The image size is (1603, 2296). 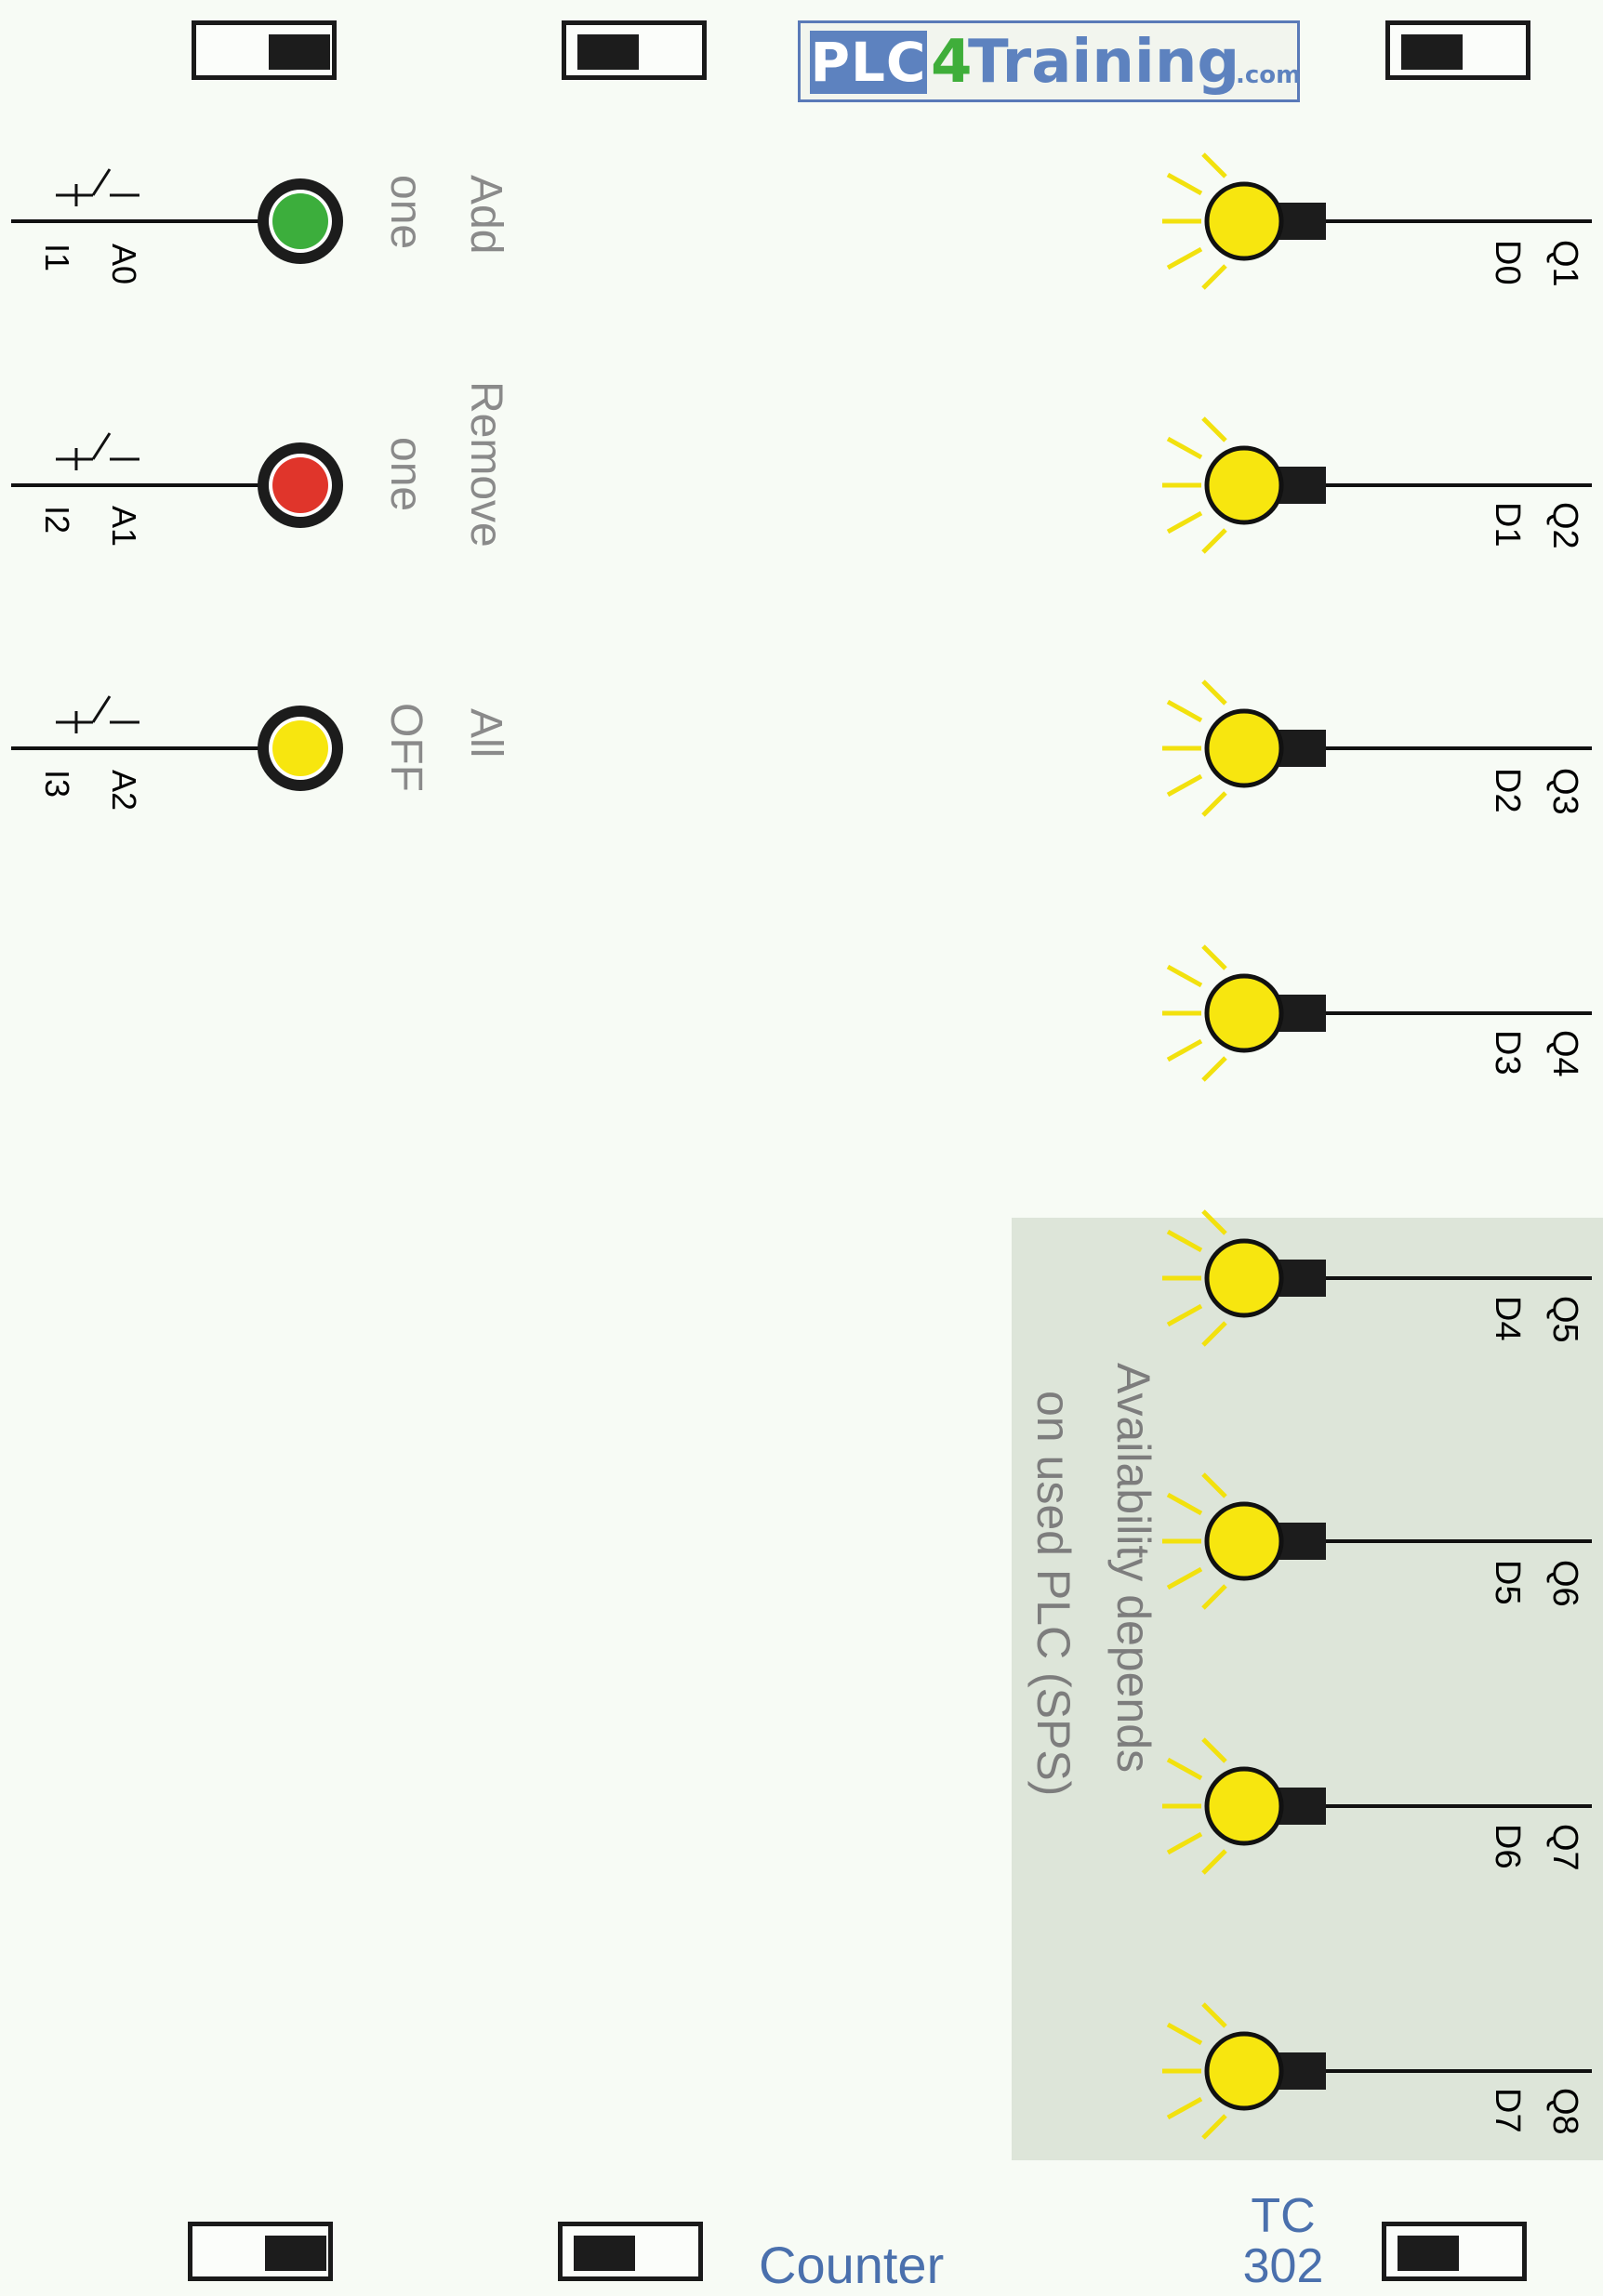 What do you see at coordinates (634, 50) in the screenshot?
I see `slot-switch-top-middle` at bounding box center [634, 50].